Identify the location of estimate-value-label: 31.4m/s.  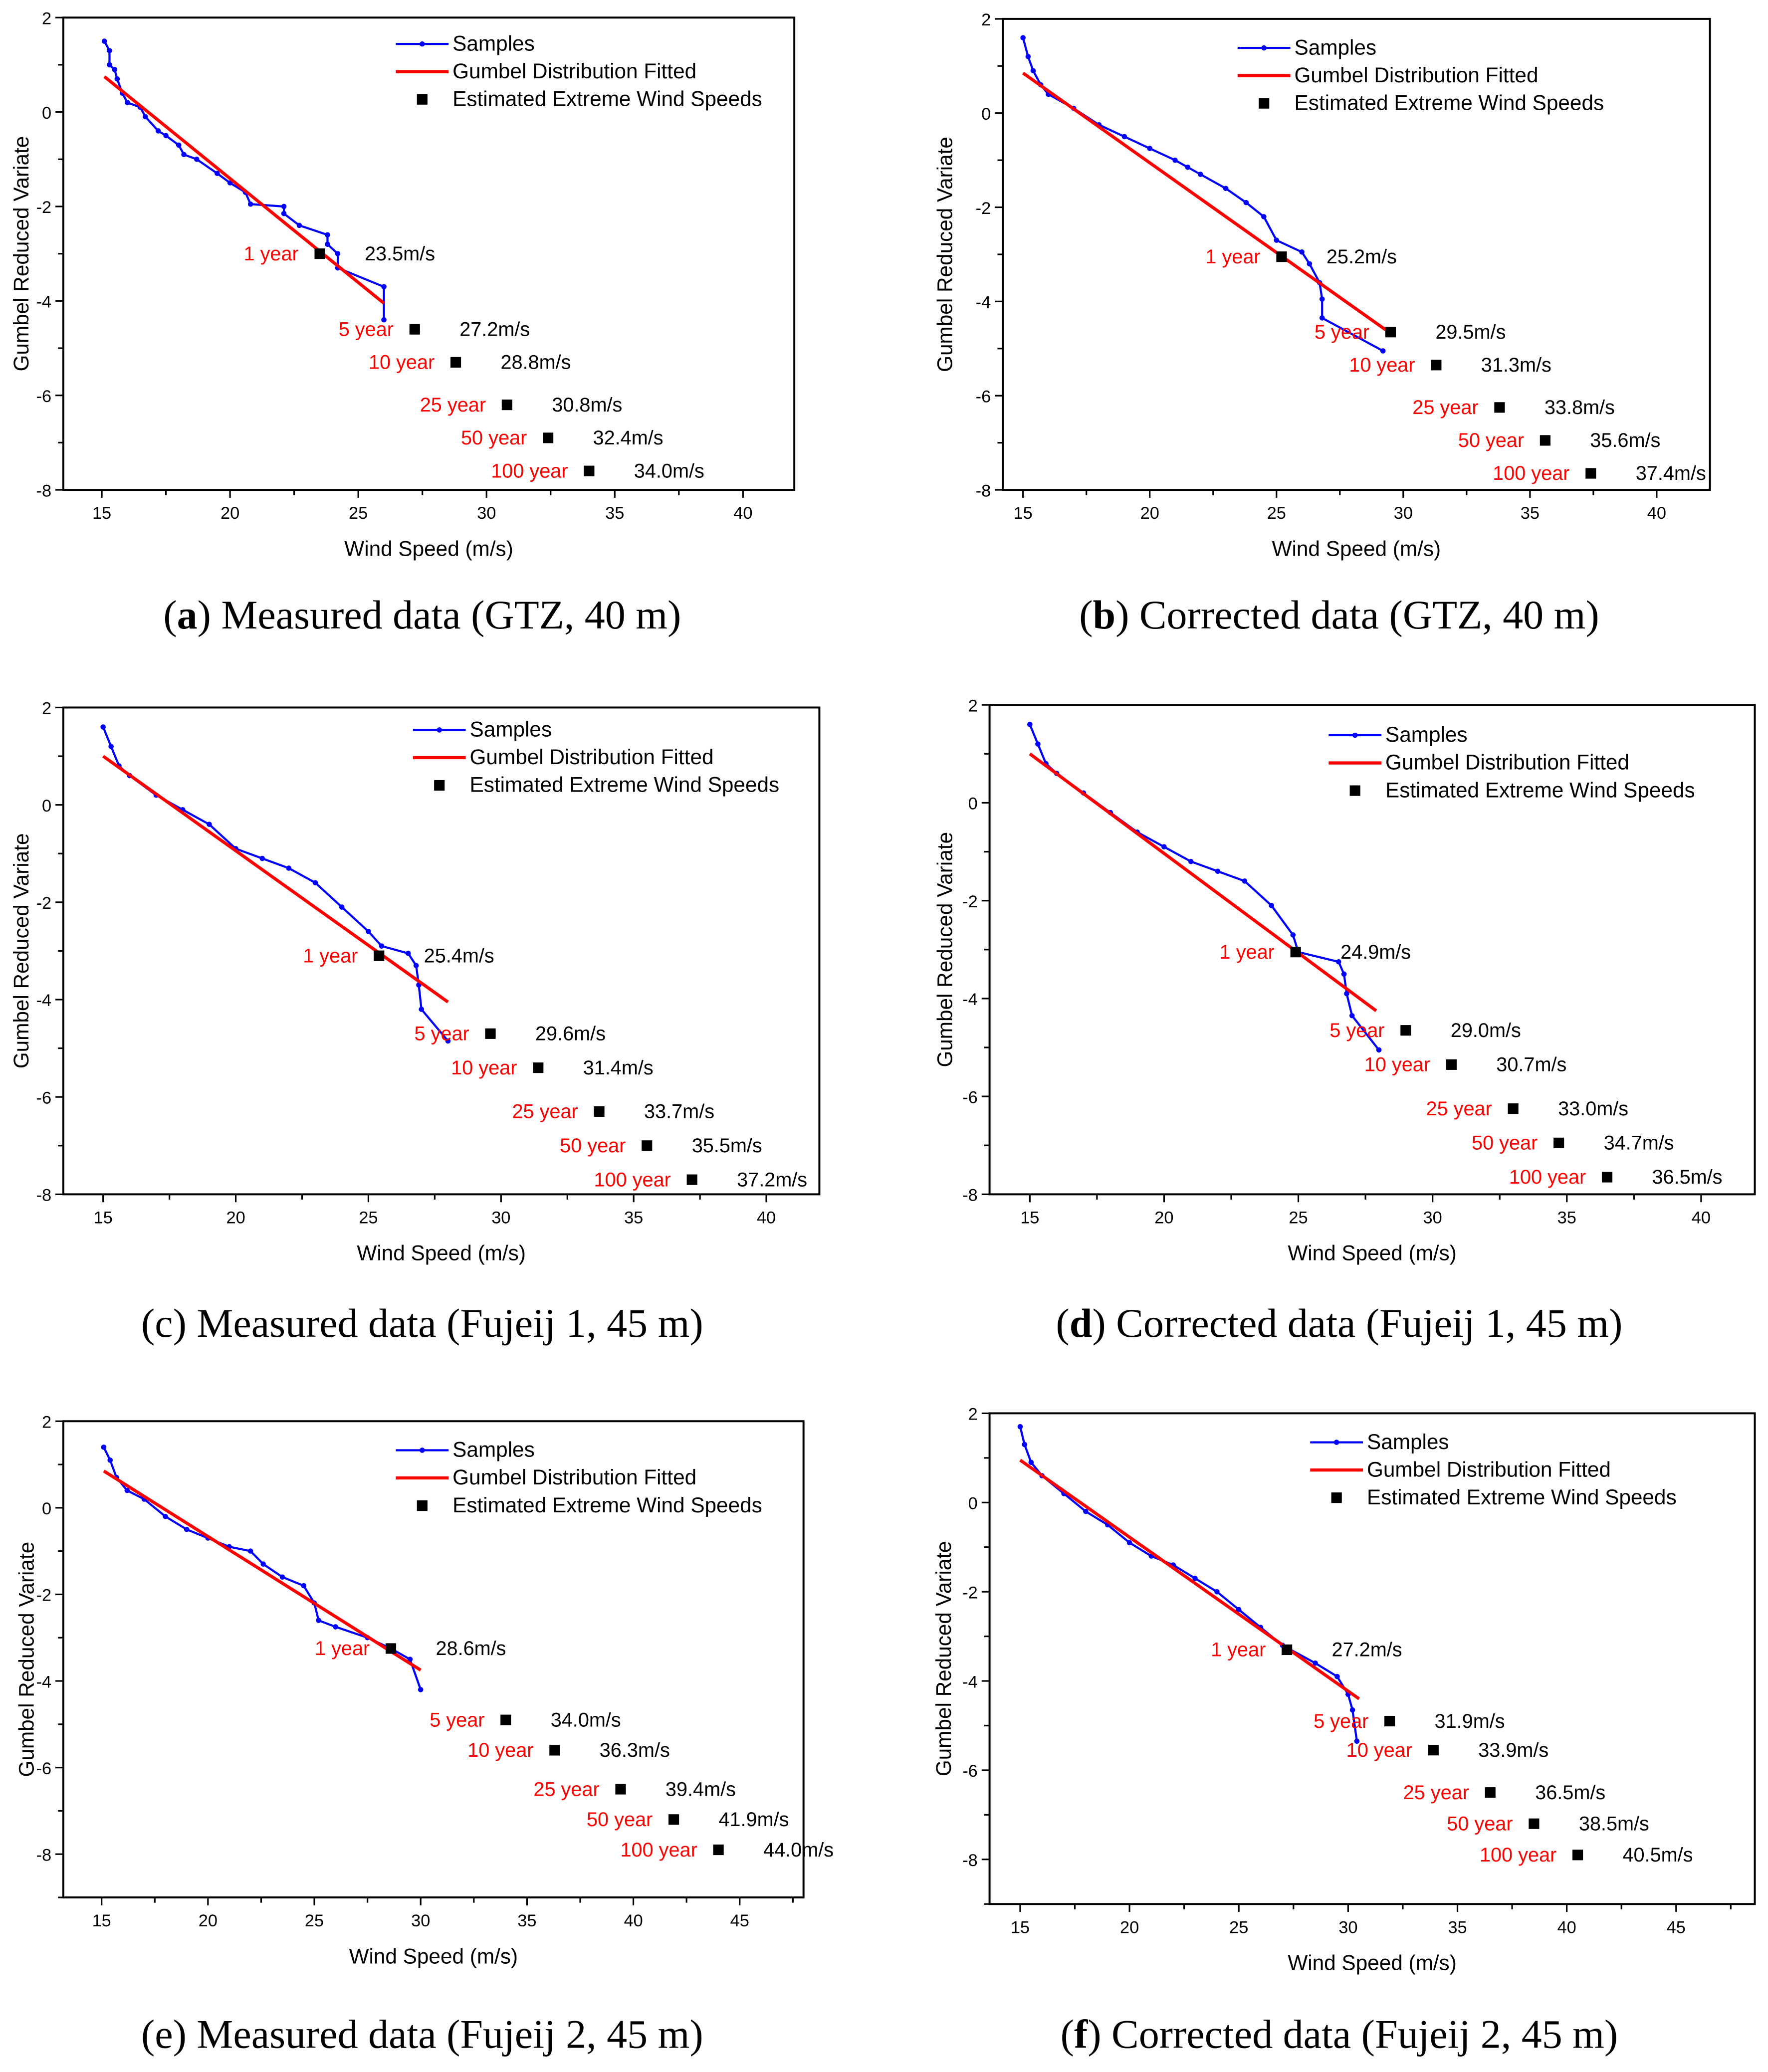
(618, 1068).